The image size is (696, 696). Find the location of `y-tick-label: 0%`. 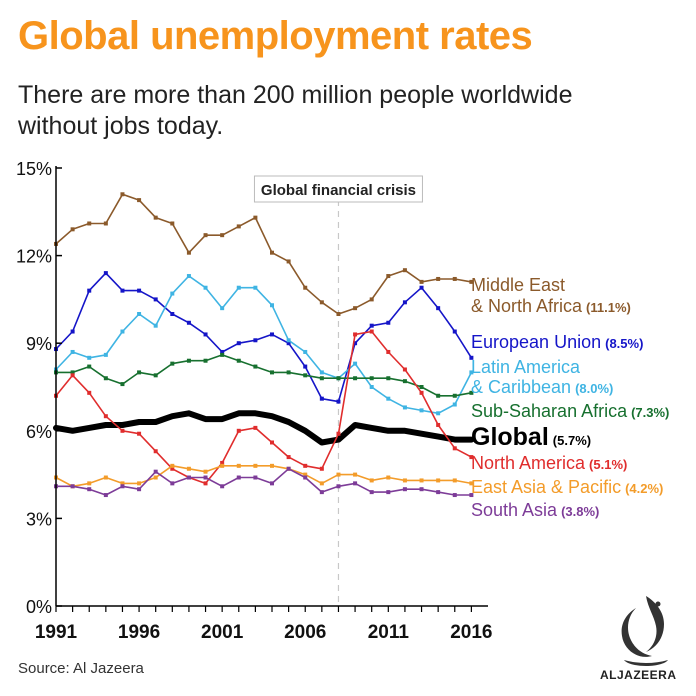

y-tick-label: 0% is located at coordinates (39, 607).